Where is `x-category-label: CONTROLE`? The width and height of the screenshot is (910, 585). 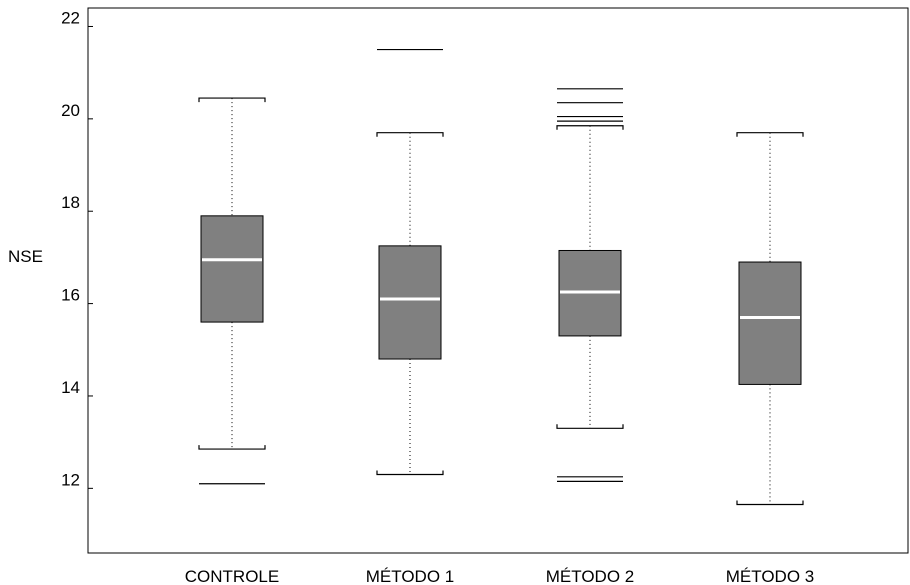
x-category-label: CONTROLE is located at coordinates (232, 576).